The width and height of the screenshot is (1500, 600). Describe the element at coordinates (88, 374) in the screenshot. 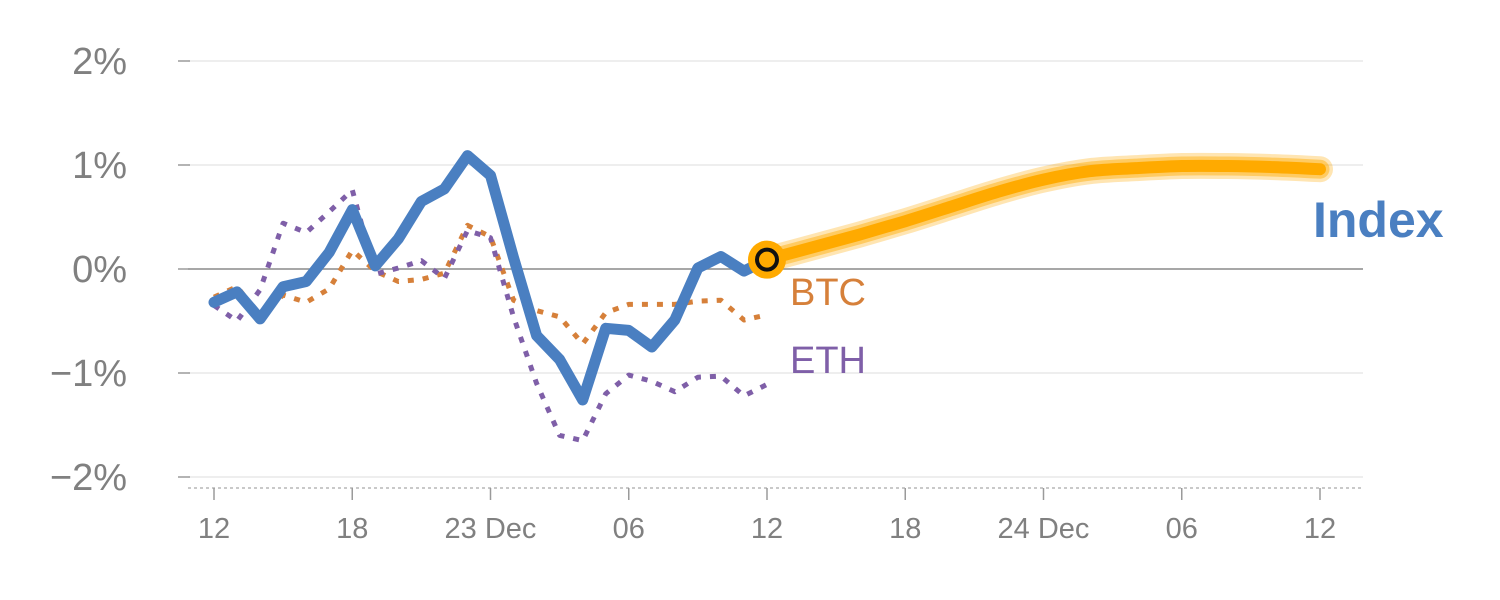

I see `y-tick-label: −1%` at that location.